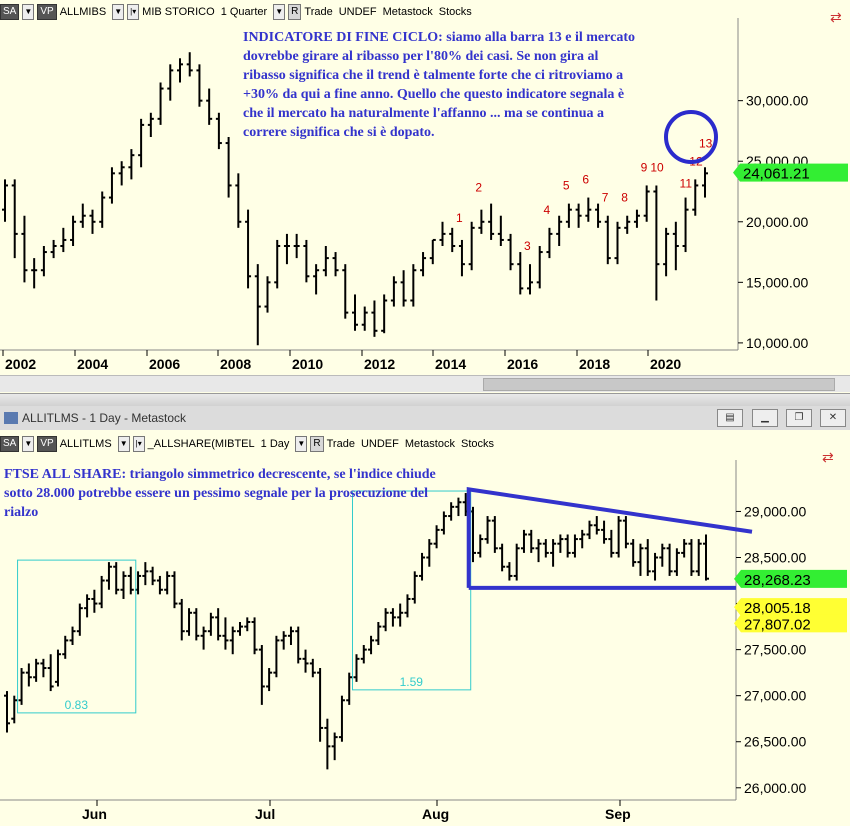 This screenshot has width=850, height=826. I want to click on horizontal-scrollbar, so click(425, 383).